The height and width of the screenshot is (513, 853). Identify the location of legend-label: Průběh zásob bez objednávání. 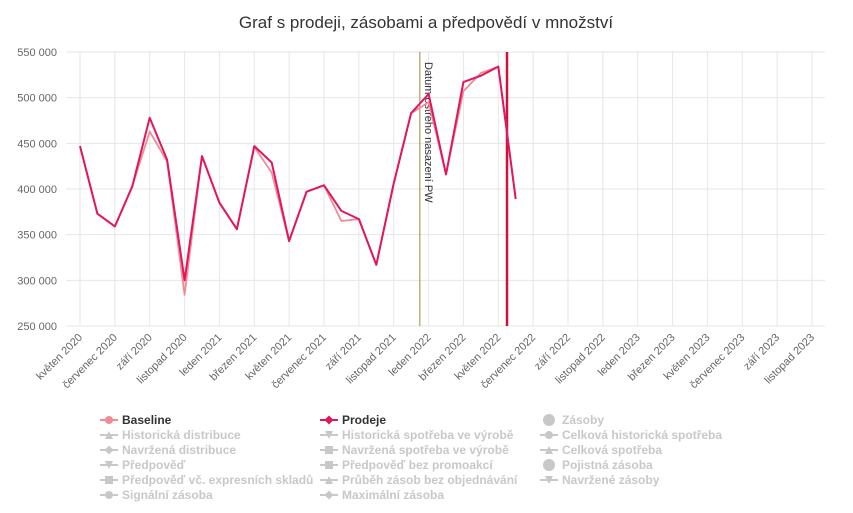
(430, 480).